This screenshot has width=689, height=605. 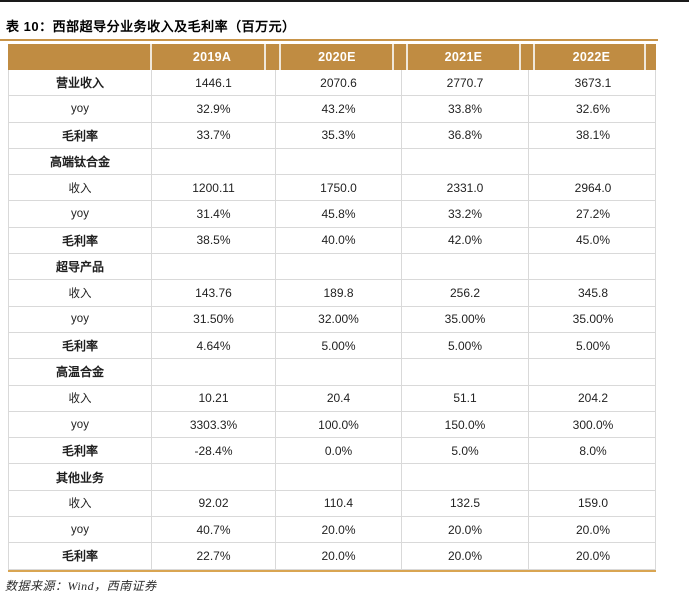 I want to click on cell-2019A: 1446.1, so click(x=213, y=83).